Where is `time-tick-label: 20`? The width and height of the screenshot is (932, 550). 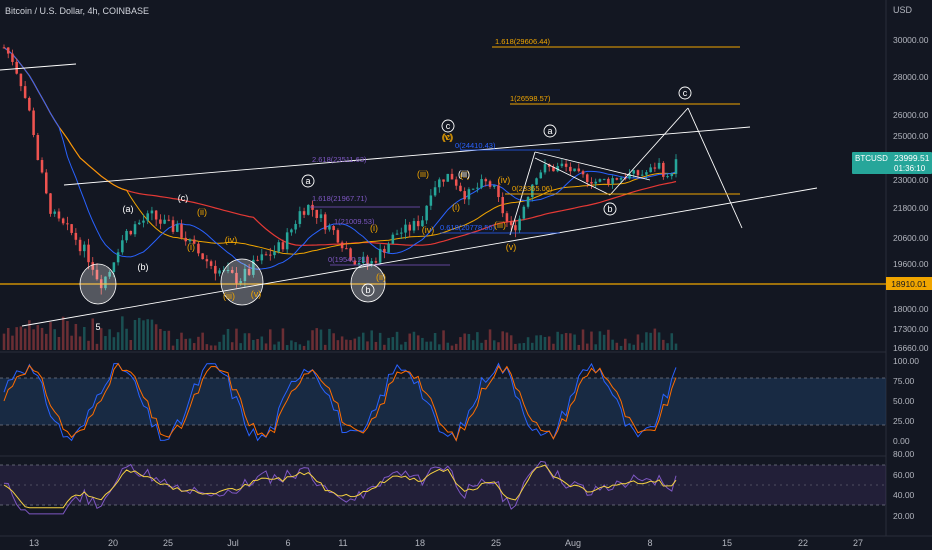 time-tick-label: 20 is located at coordinates (113, 543).